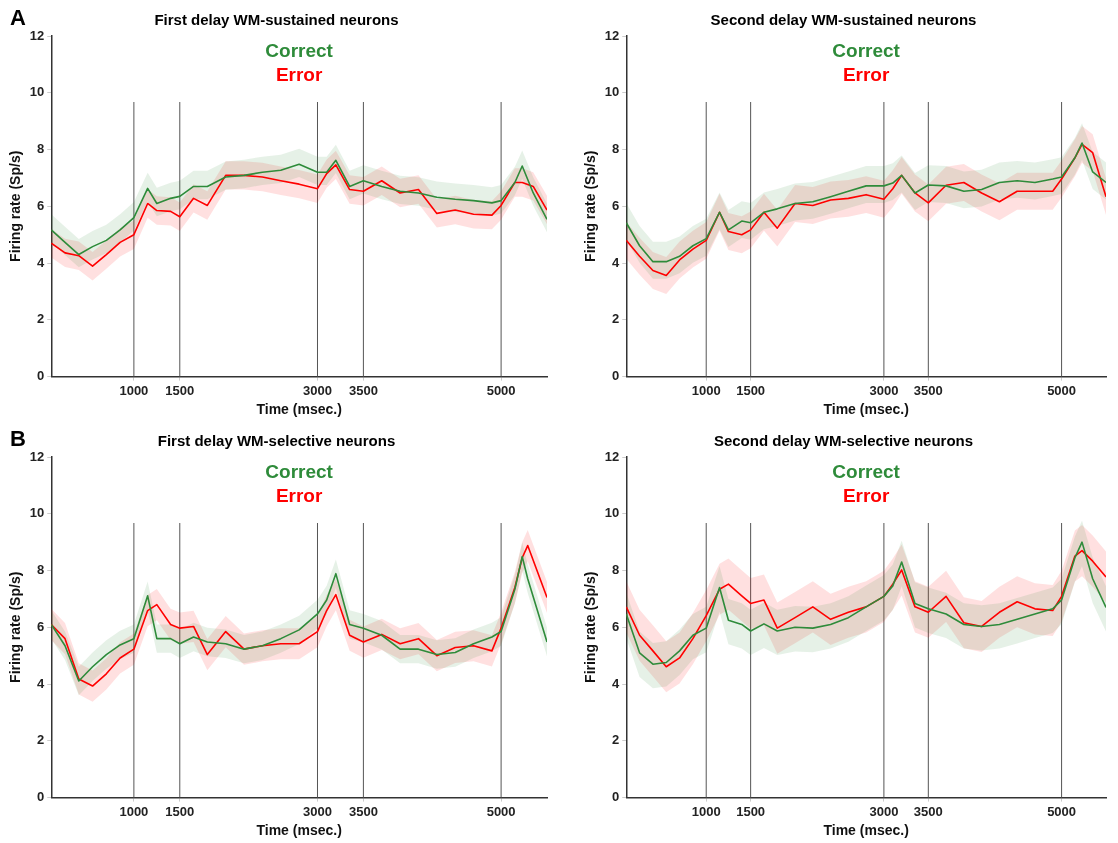 Image resolution: width=1118 pixels, height=843 pixels. What do you see at coordinates (843, 20) in the screenshot?
I see `chart-title: Second delay WM-sustained neurons` at bounding box center [843, 20].